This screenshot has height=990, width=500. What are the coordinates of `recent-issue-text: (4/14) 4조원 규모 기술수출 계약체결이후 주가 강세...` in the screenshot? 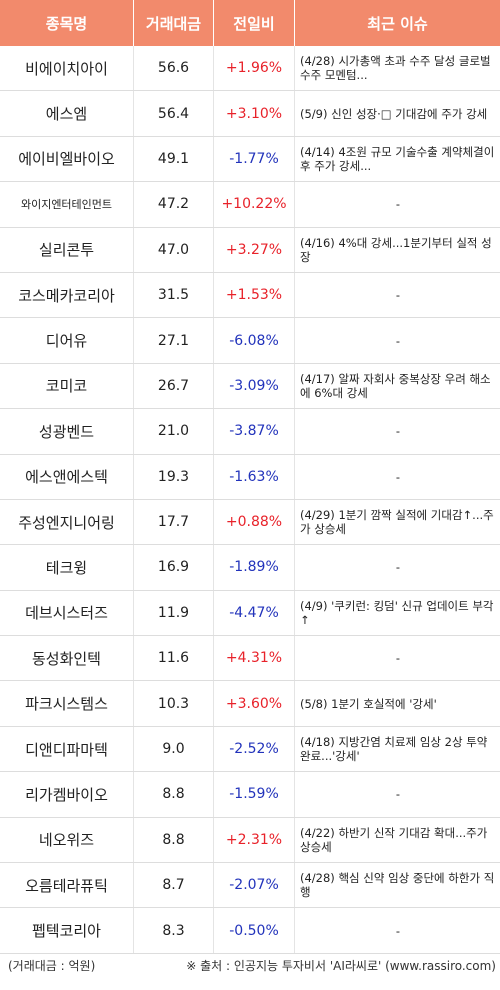 It's located at (397, 158).